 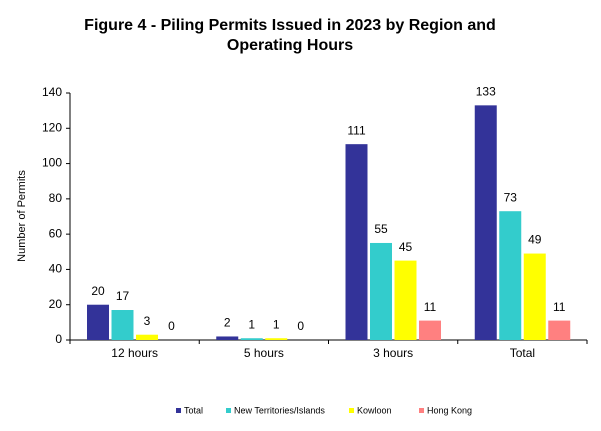 I want to click on y-axis-label: Number of Permits, so click(x=22, y=216).